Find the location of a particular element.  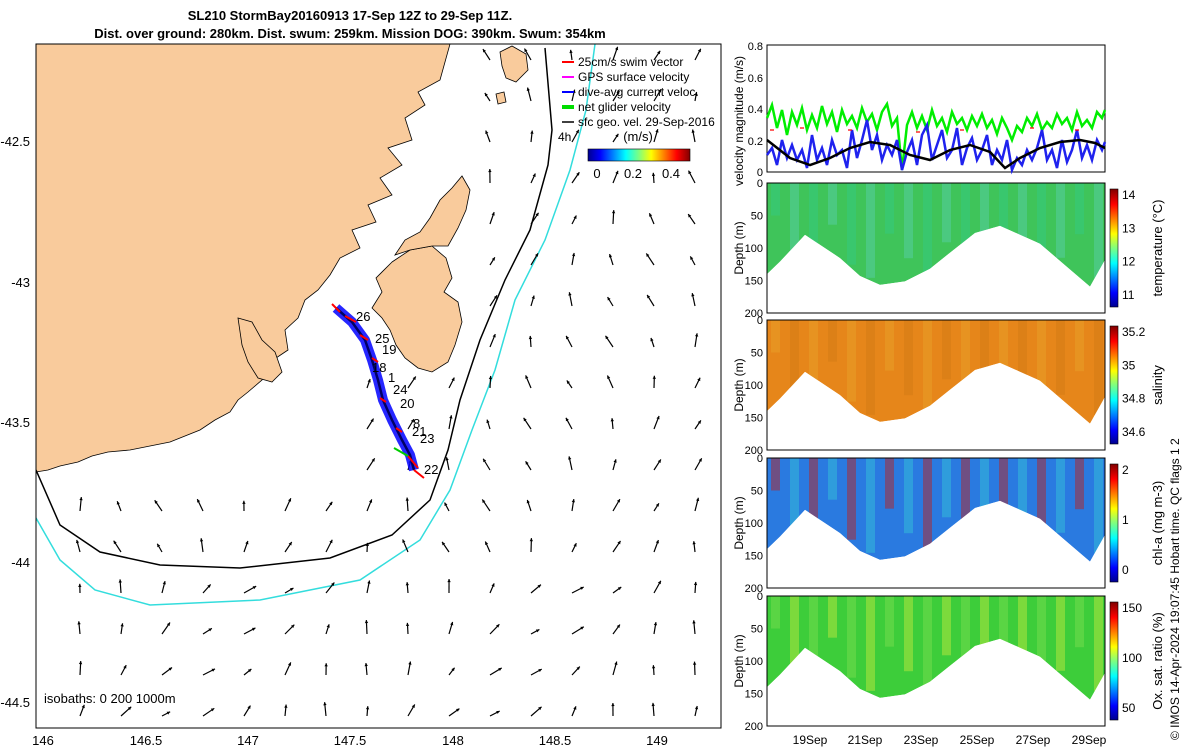

track-label: 23 is located at coordinates (427, 438).